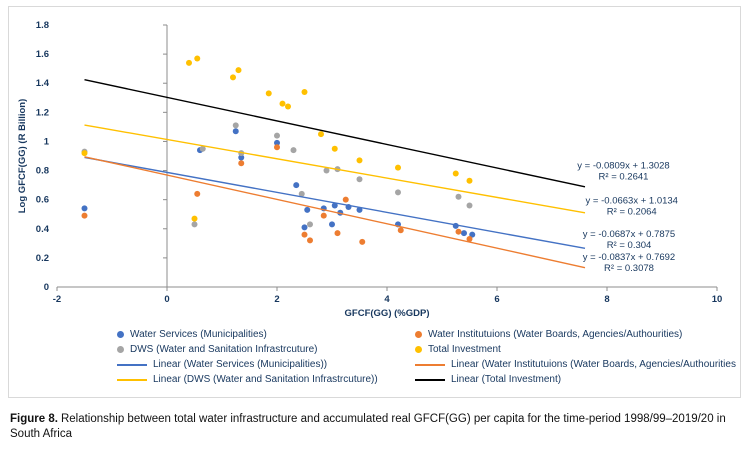 The image size is (749, 458). Describe the element at coordinates (46, 287) in the screenshot. I see `y-tick-label: 0` at that location.